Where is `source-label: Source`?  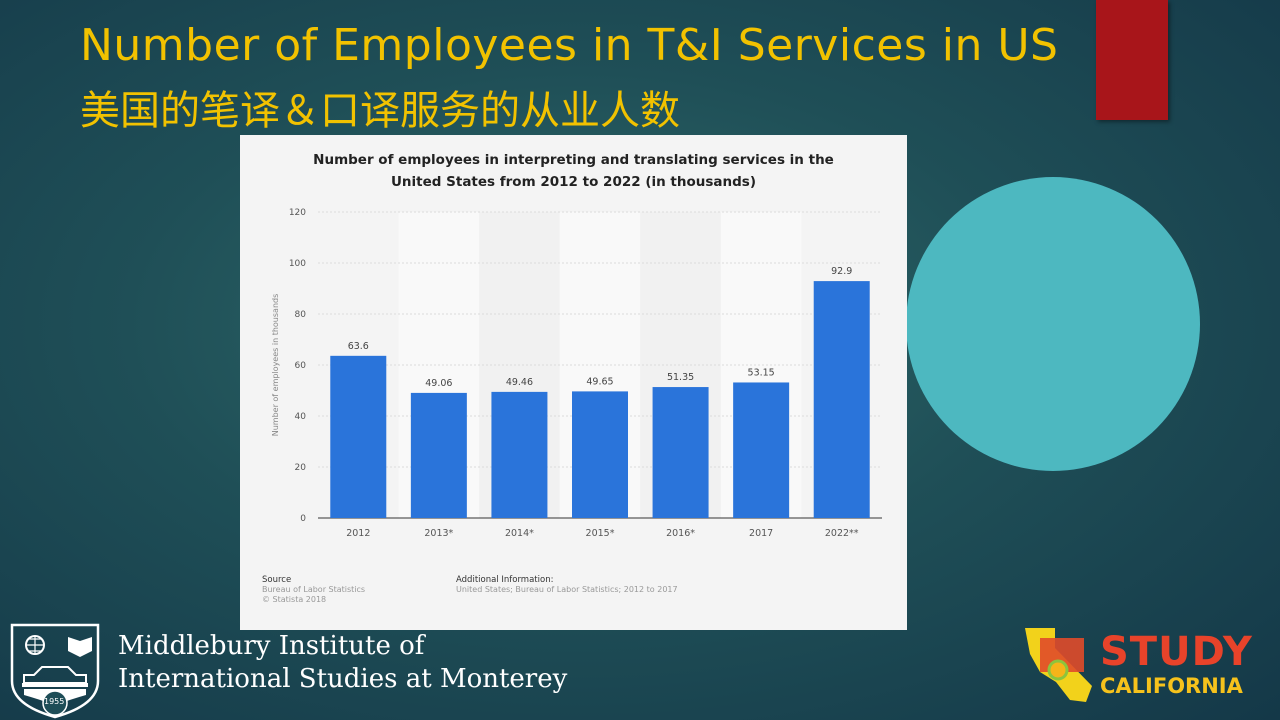 source-label: Source is located at coordinates (277, 580).